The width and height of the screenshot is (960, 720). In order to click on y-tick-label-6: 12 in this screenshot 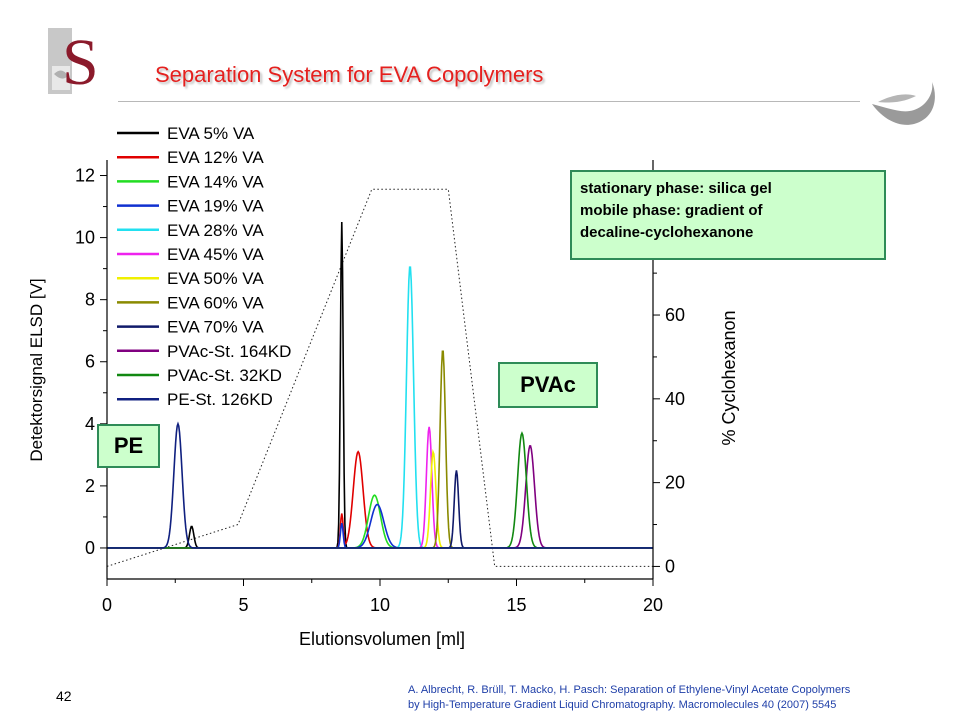, I will do `click(85, 176)`.